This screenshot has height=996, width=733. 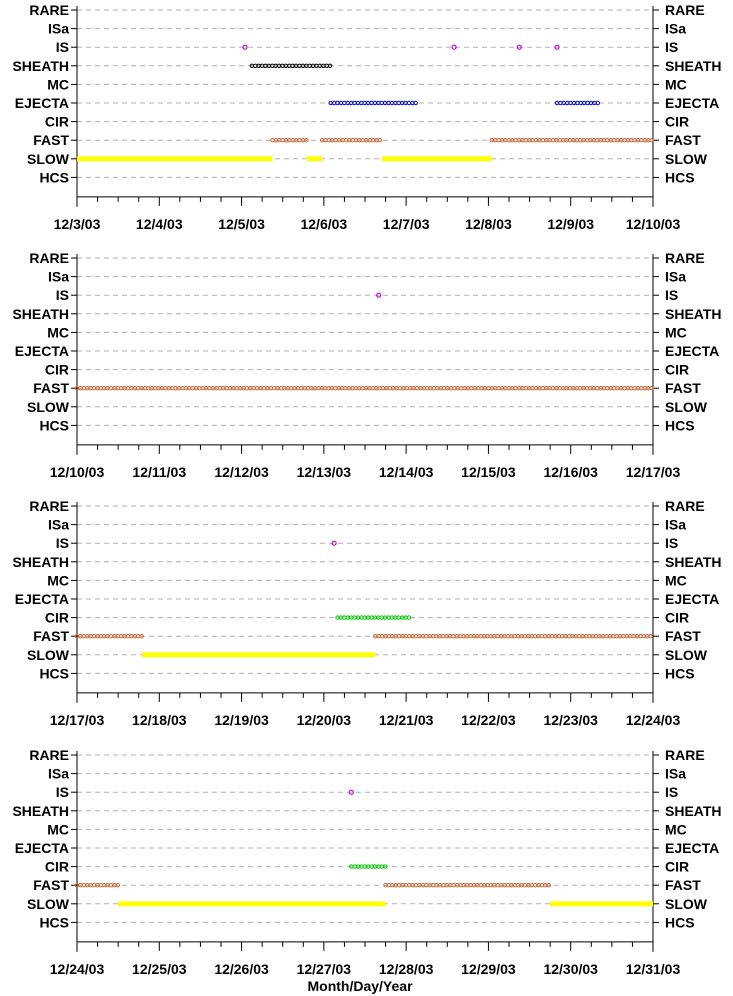 What do you see at coordinates (677, 867) in the screenshot?
I see `y-label-right: CIR` at bounding box center [677, 867].